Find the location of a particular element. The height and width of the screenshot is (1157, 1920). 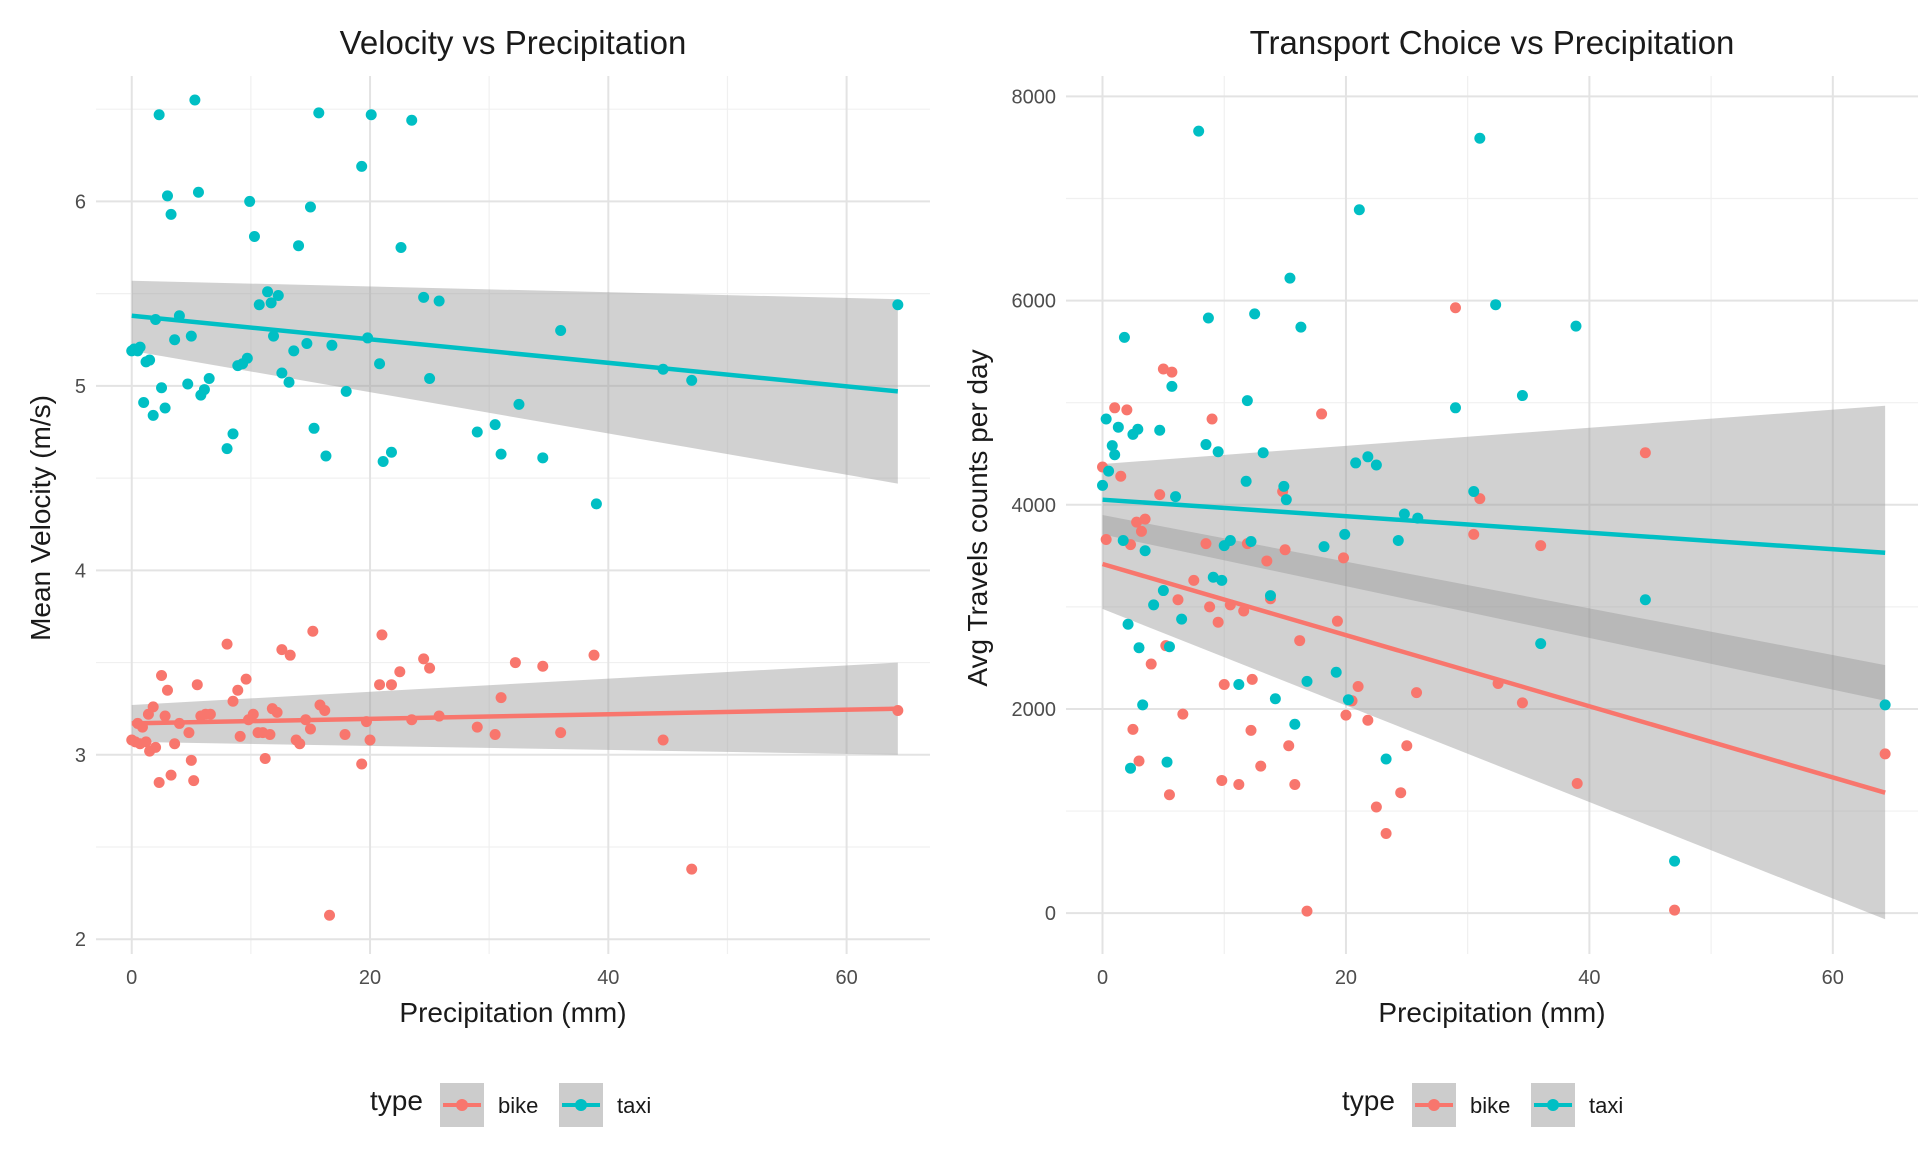

legend-key-bike-point is located at coordinates (462, 1105).